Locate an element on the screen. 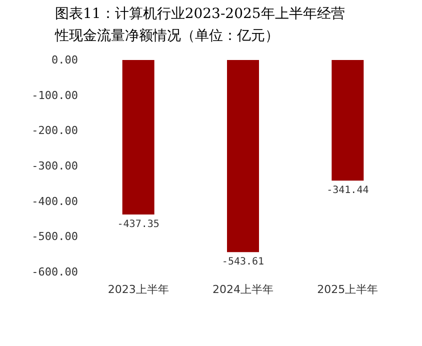  x-tick-label: 2025上半年 is located at coordinates (347, 289).